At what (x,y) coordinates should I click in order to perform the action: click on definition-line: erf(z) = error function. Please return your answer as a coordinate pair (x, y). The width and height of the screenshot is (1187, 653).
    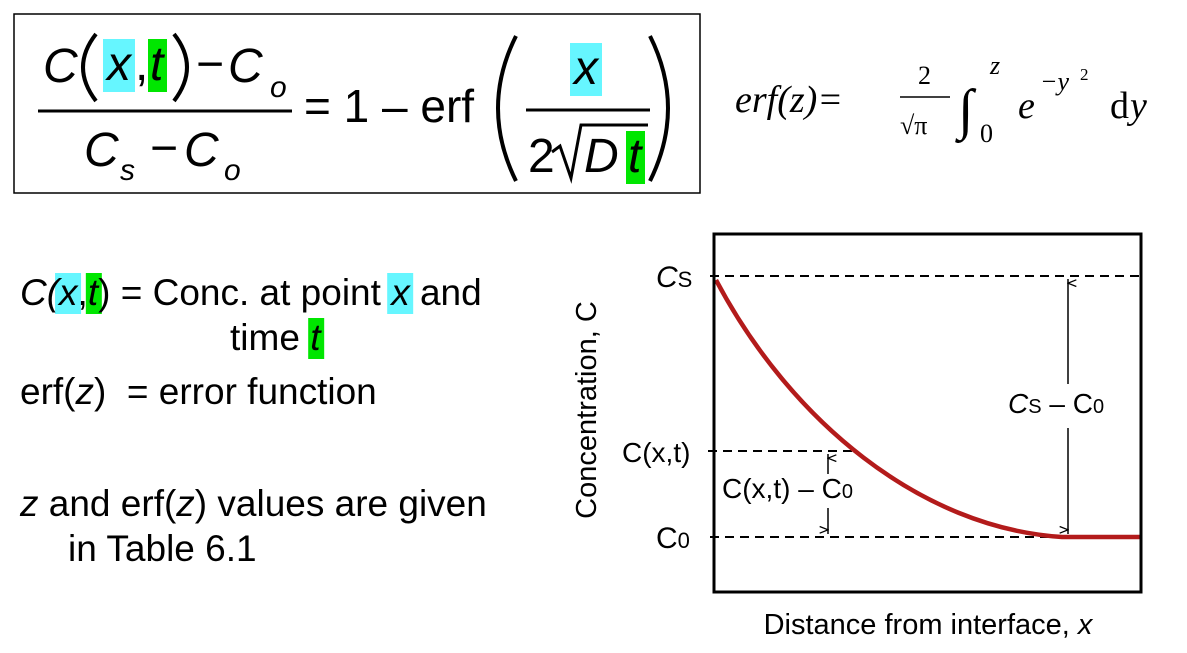
    Looking at the image, I should click on (198, 391).